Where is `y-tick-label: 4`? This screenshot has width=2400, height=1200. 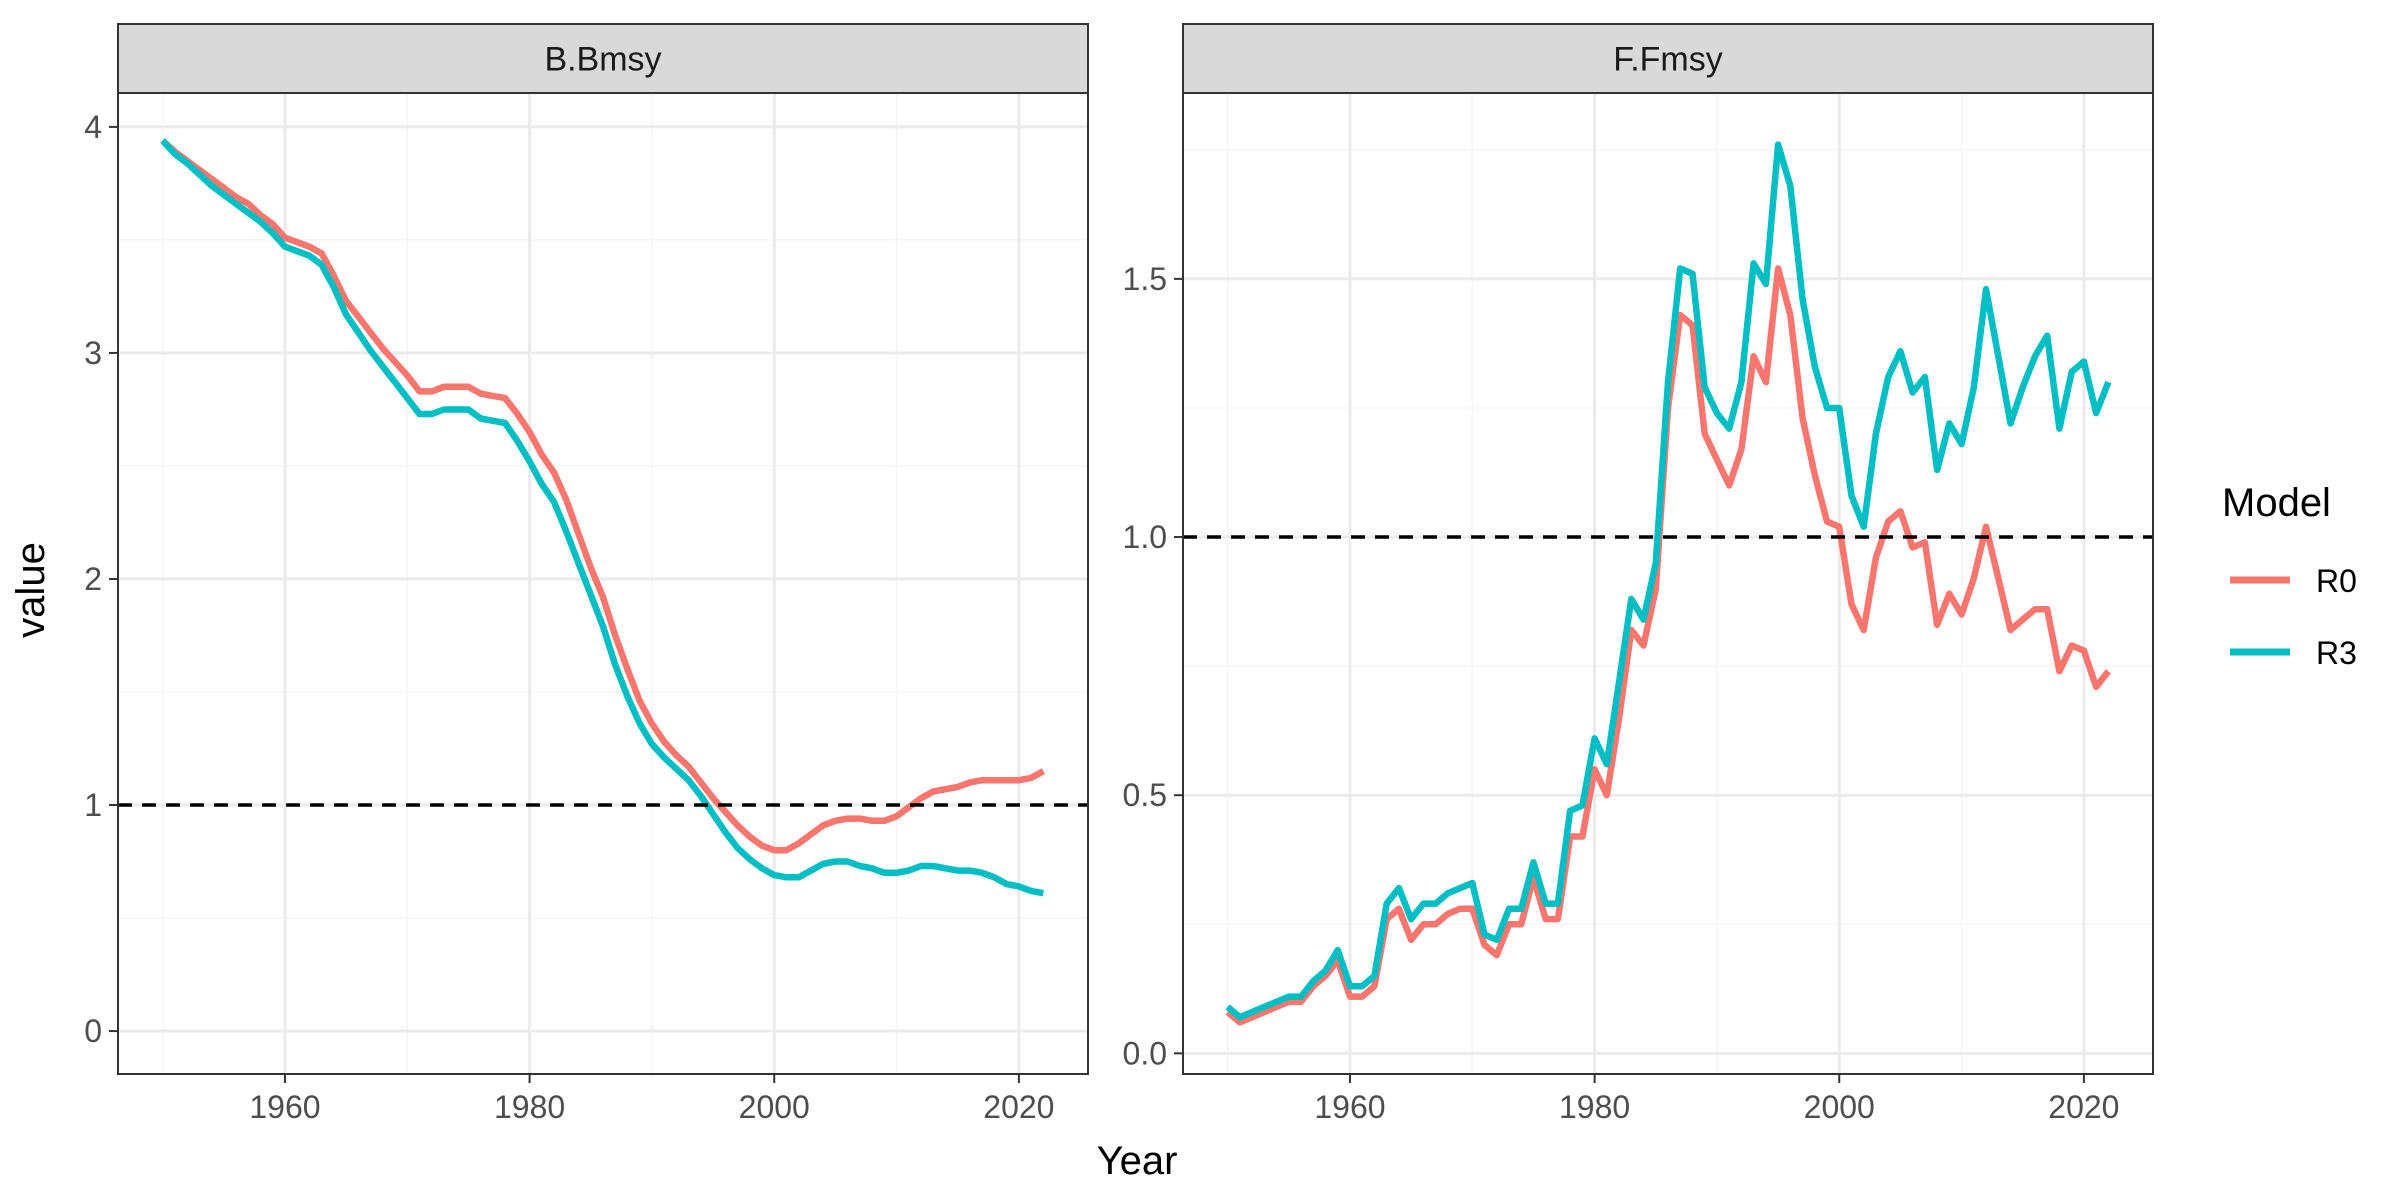
y-tick-label: 4 is located at coordinates (93, 127).